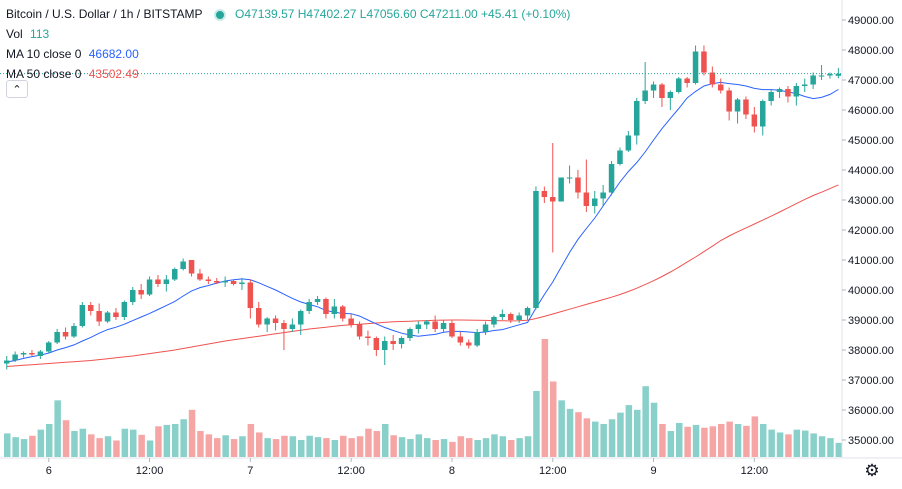 The width and height of the screenshot is (902, 489). I want to click on time-tick-label: 9, so click(653, 471).